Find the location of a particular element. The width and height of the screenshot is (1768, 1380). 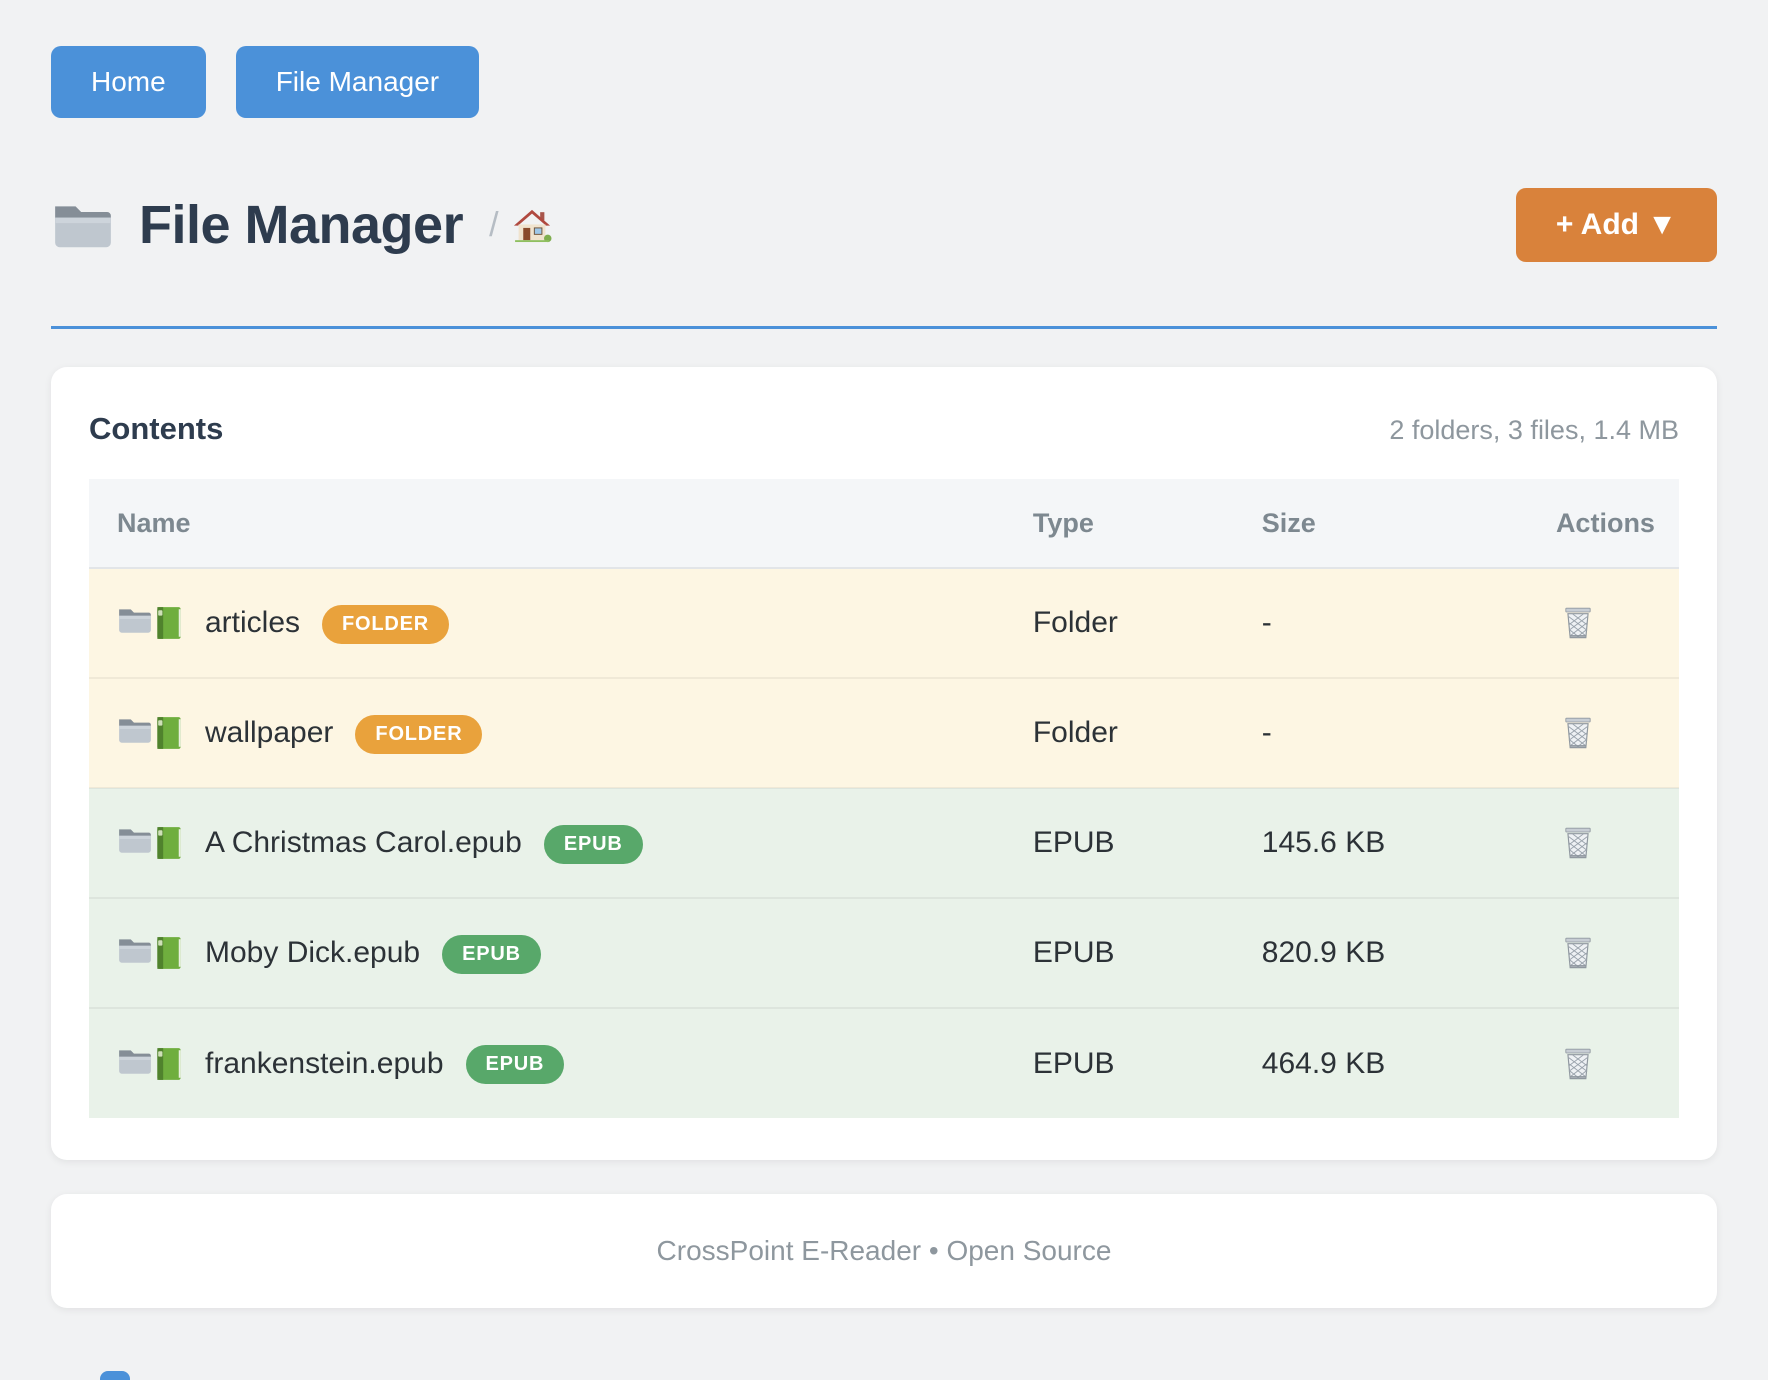

file-name: frankenstein.epub is located at coordinates (324, 1063).